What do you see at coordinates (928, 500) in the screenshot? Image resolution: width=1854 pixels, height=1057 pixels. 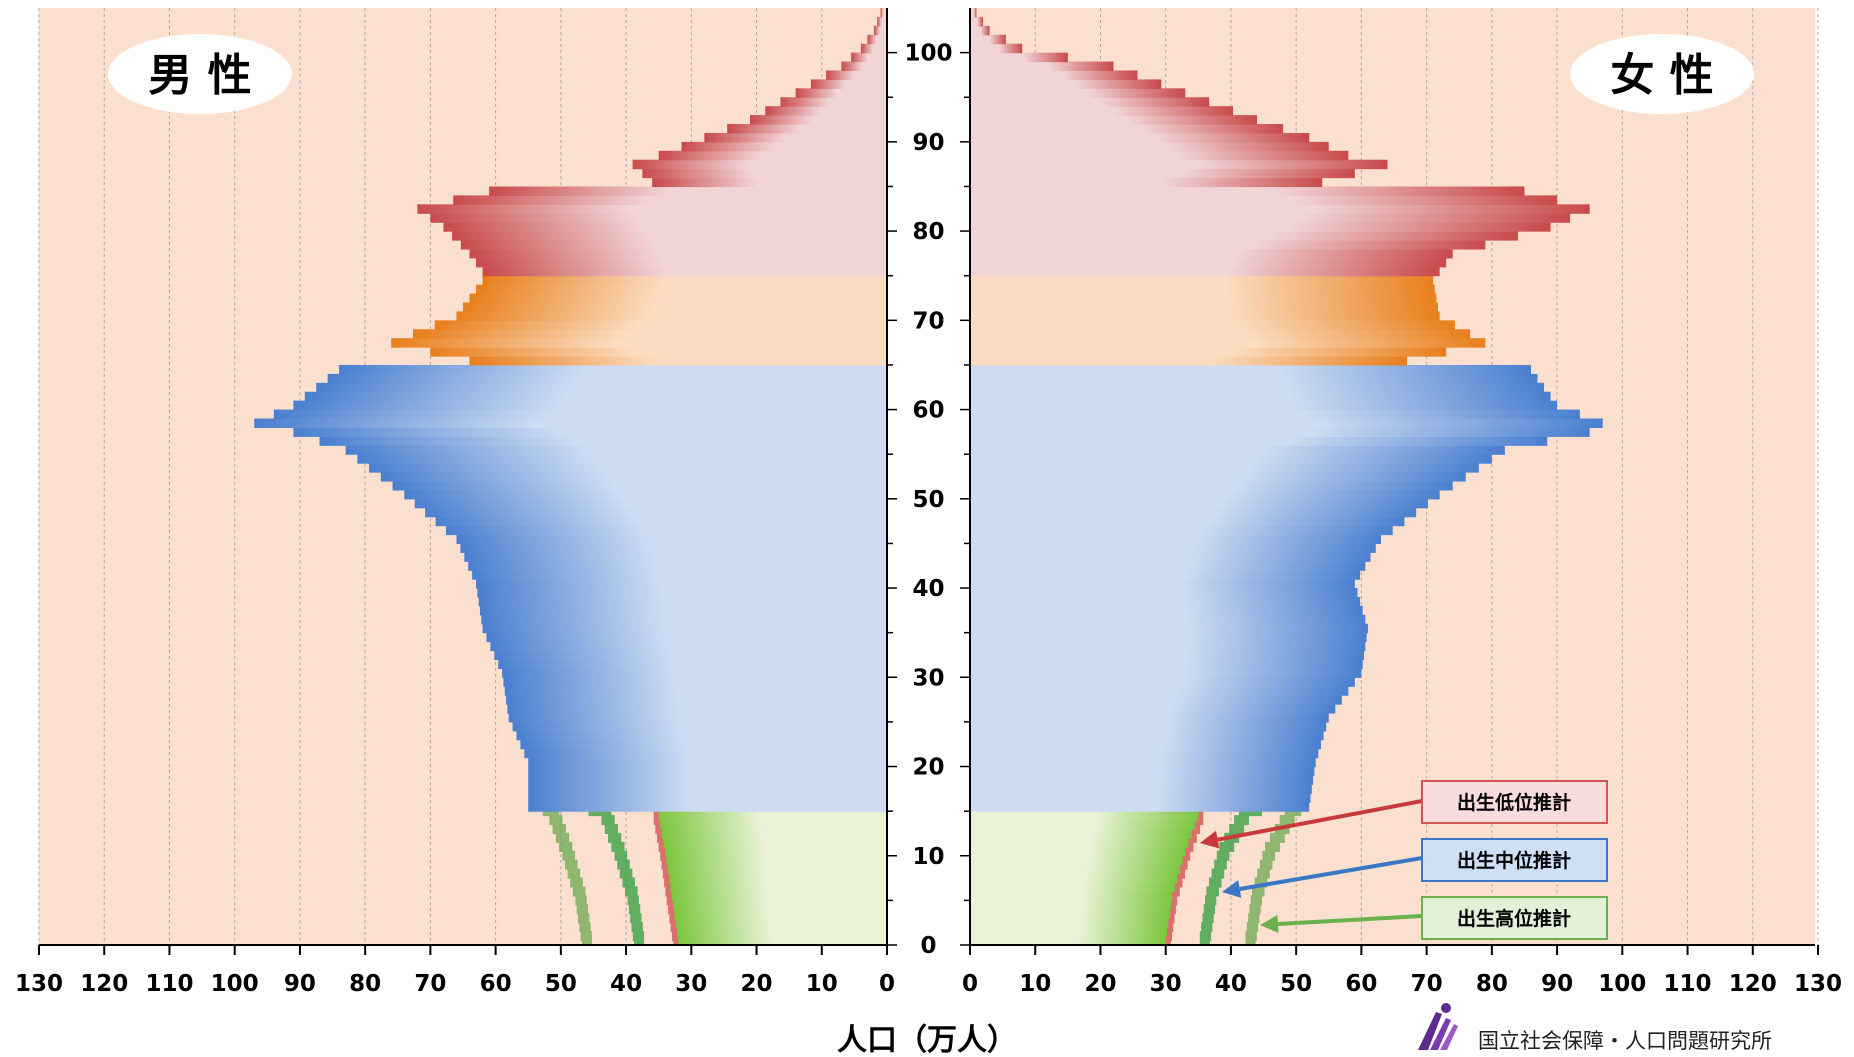 I see `age-tick-label-50: 50` at bounding box center [928, 500].